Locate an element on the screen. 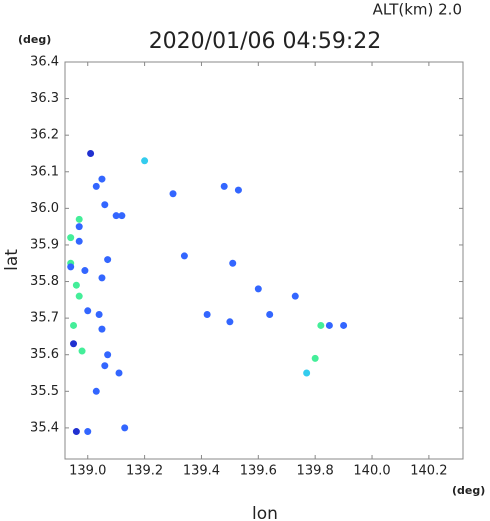 The height and width of the screenshot is (521, 490). y-tick-label: 35.5 is located at coordinates (44, 391).